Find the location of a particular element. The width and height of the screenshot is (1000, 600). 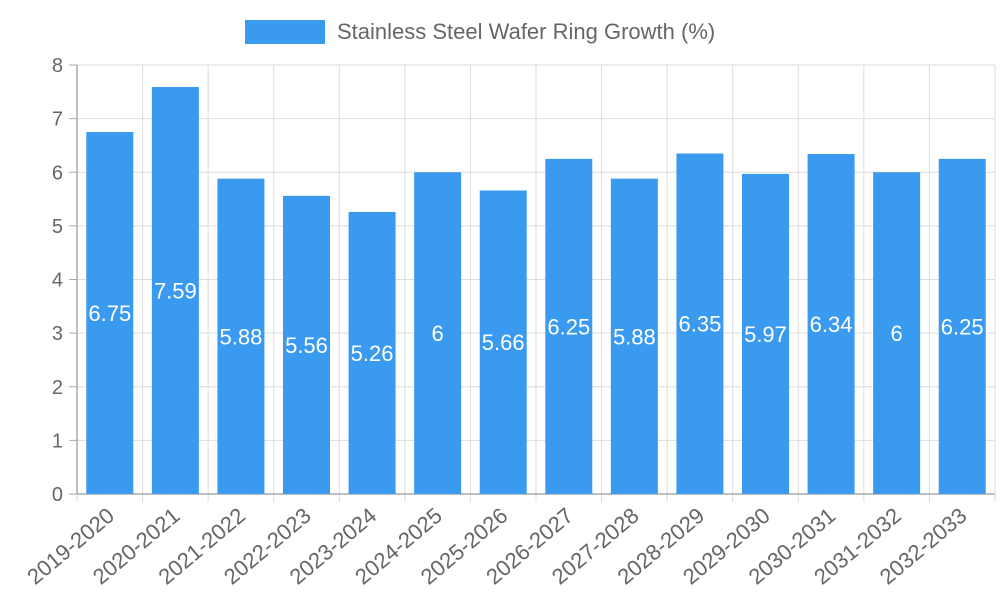

y-tick-label: 6 is located at coordinates (57, 173).